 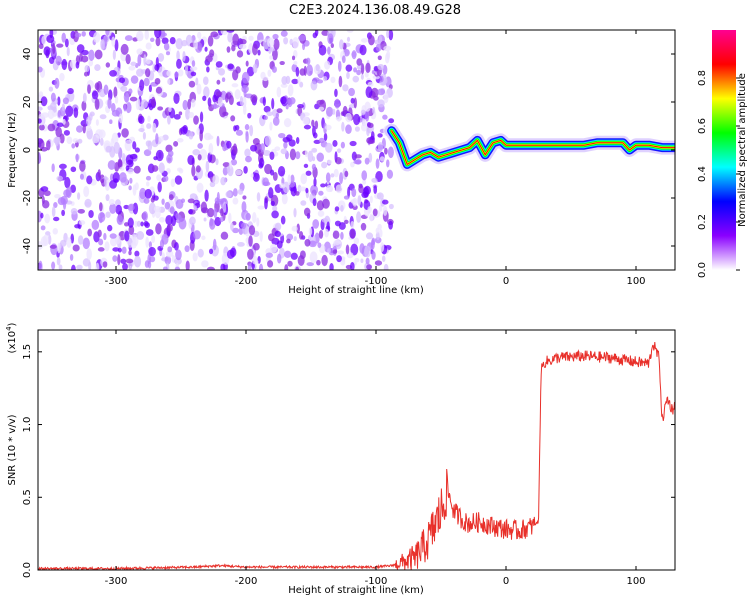 I want to click on x-tick-label: -300, so click(x=116, y=281).